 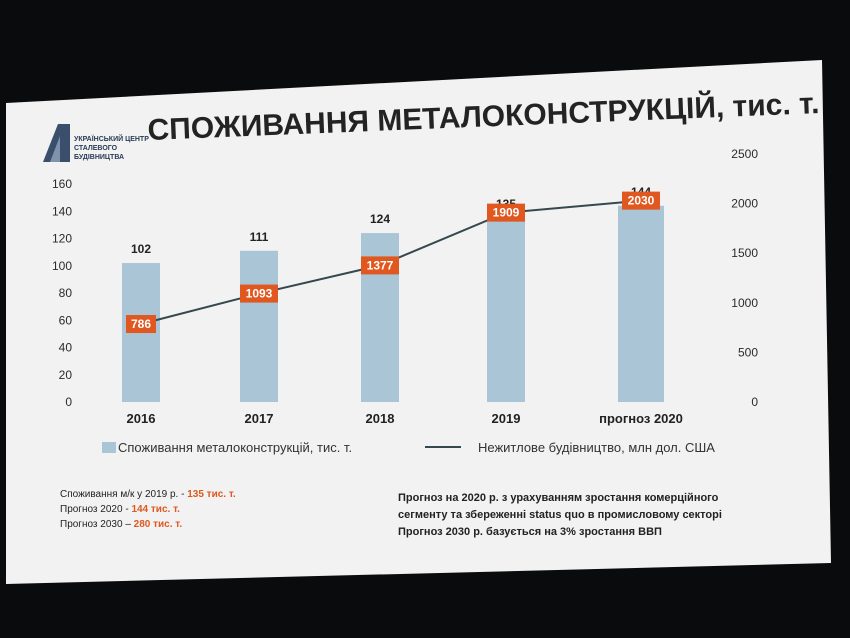 What do you see at coordinates (380, 219) in the screenshot?
I see `bar-value-label: 124` at bounding box center [380, 219].